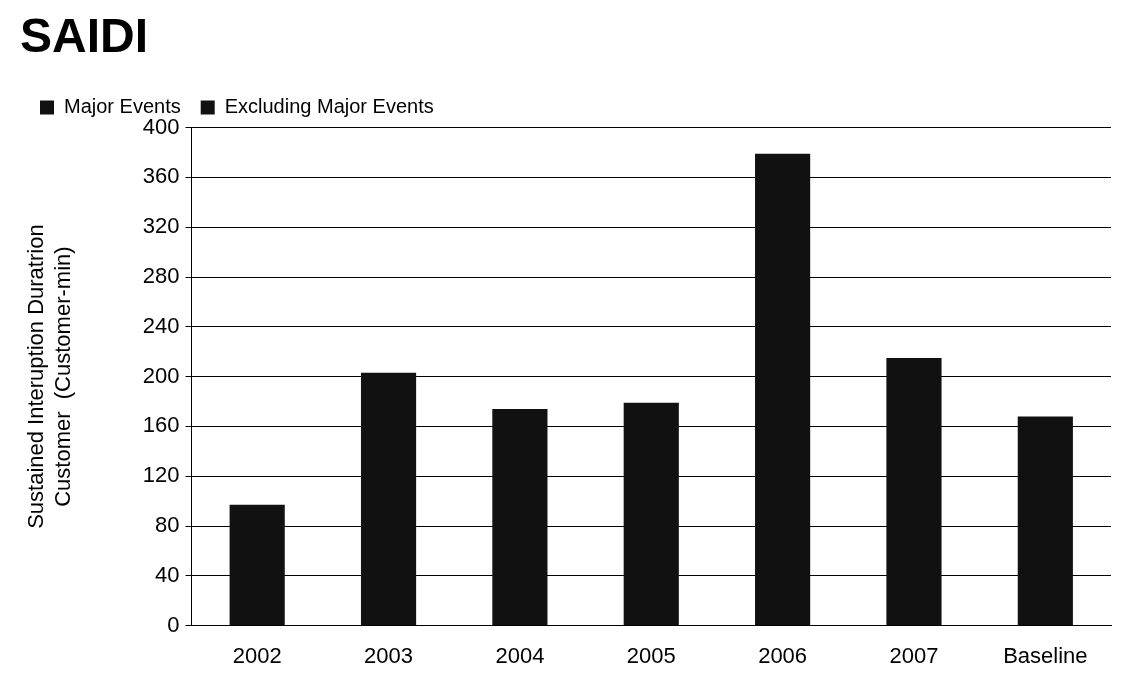 The width and height of the screenshot is (1131, 690). Describe the element at coordinates (914, 655) in the screenshot. I see `x-tick-label: 2007` at that location.